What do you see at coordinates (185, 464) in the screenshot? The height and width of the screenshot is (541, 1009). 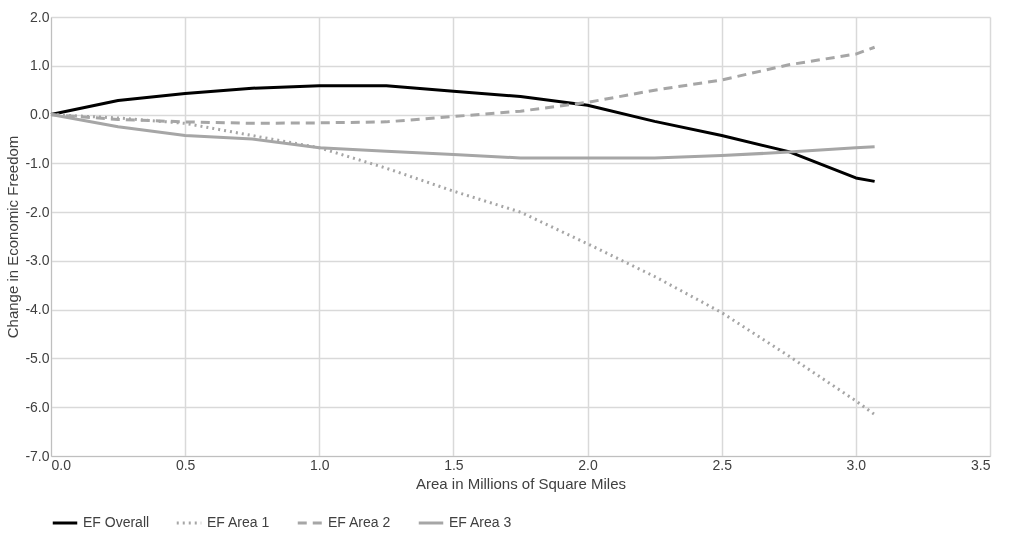 I see `x-tick-label: 0.5` at bounding box center [185, 464].